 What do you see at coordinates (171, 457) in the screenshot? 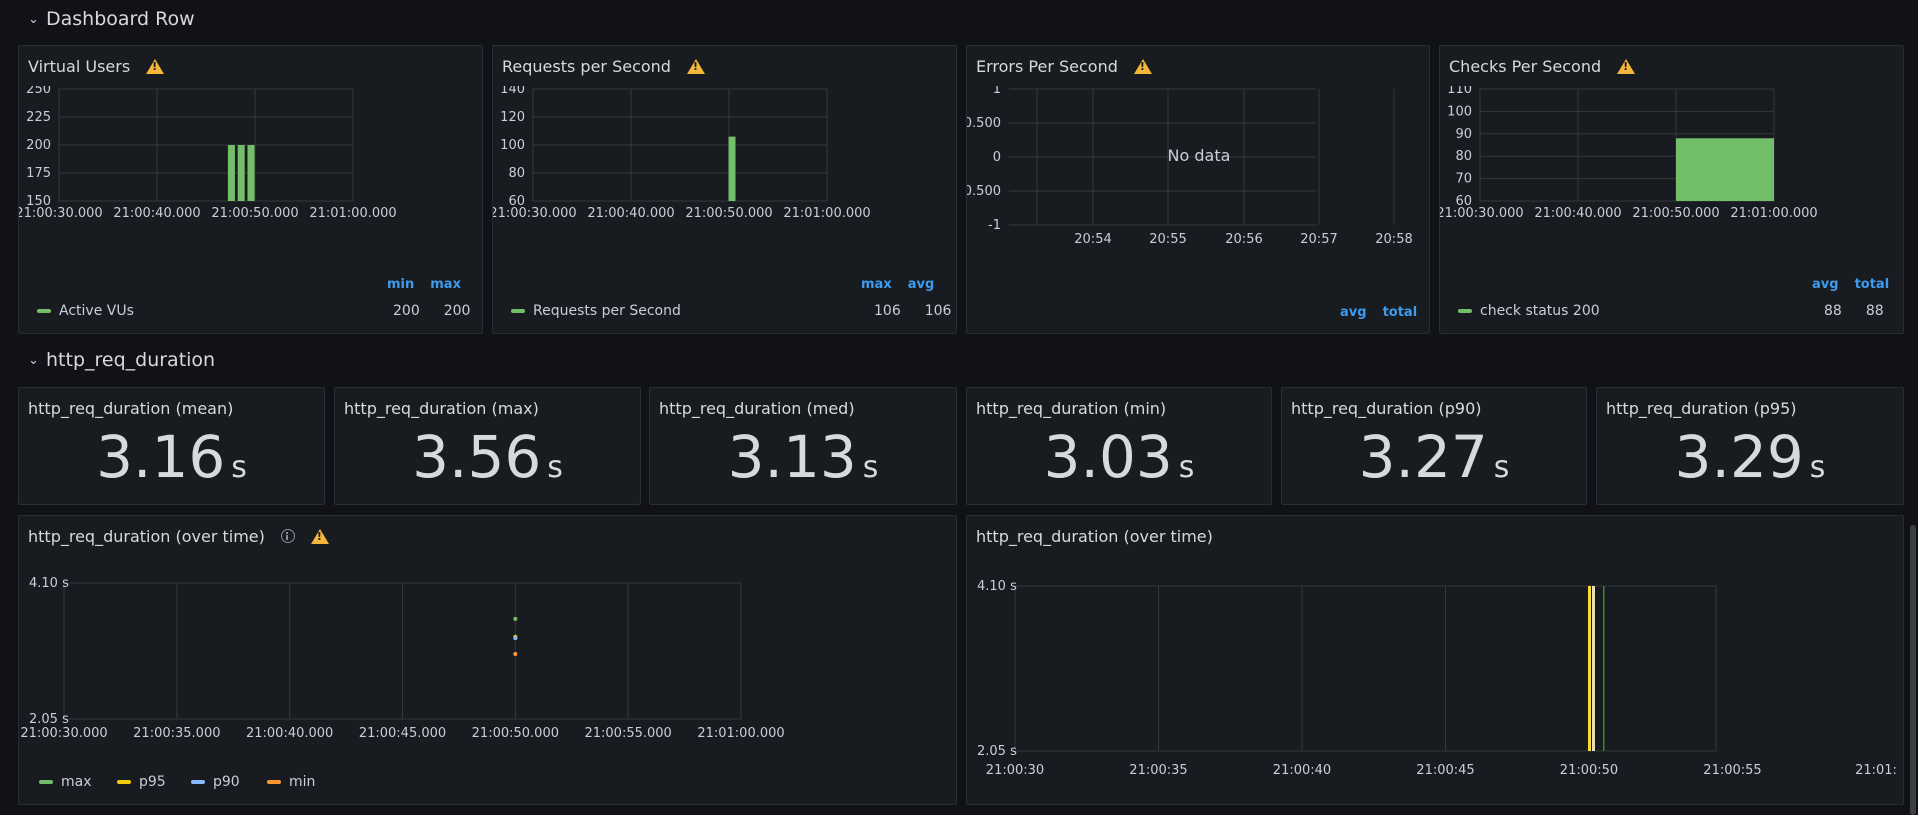
I see `stat-value: 3.16 s` at bounding box center [171, 457].